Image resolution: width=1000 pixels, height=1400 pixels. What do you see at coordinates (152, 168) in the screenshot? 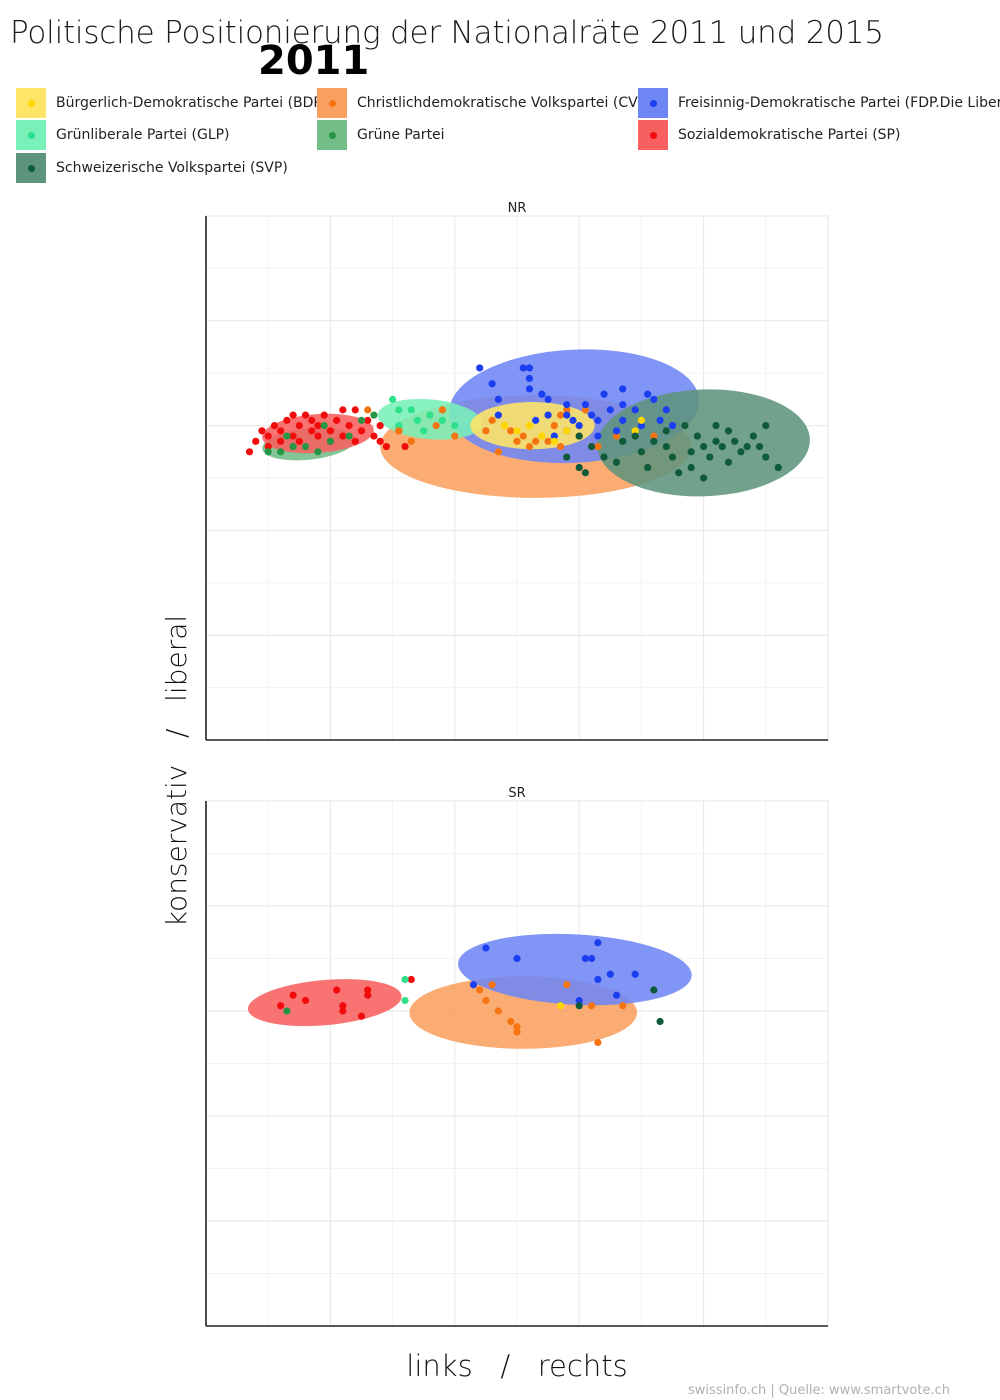
I see `legend-item-svp: Schweizerische Volkspartei (SVP)` at bounding box center [152, 168].